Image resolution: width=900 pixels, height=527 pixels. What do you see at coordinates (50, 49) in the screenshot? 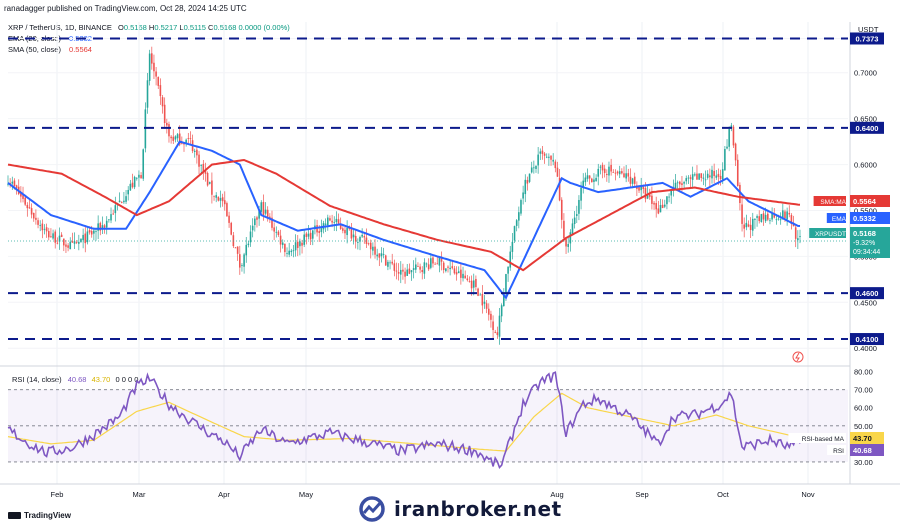
I see `sma-legend: SMA (50, close) 0.5564` at bounding box center [50, 49].